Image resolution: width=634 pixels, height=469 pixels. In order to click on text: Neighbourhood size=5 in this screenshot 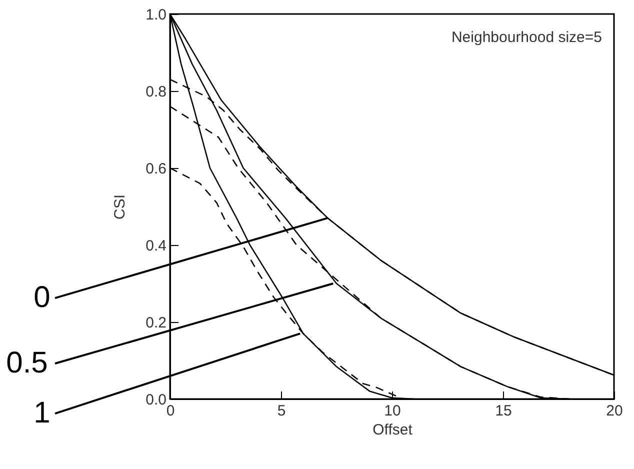, I will do `click(526, 37)`.